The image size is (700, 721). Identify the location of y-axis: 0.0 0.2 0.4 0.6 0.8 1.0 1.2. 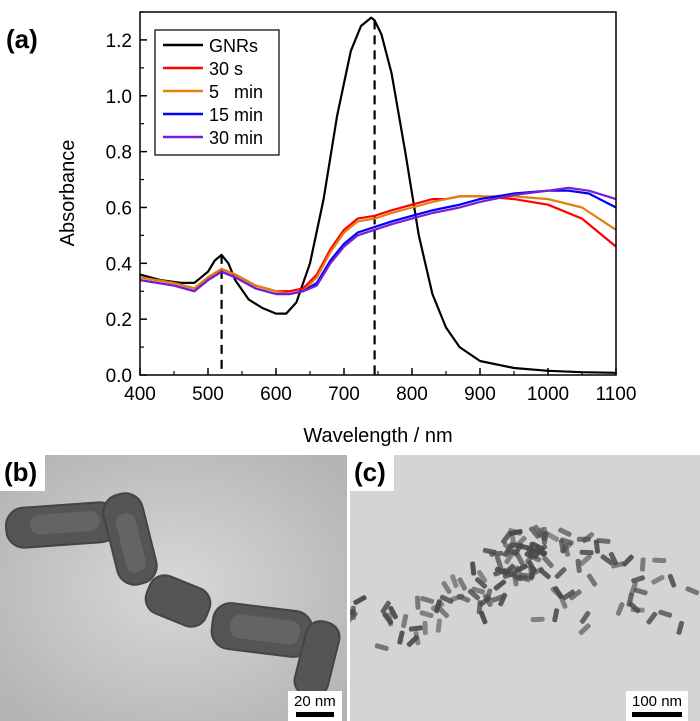
(126, 199).